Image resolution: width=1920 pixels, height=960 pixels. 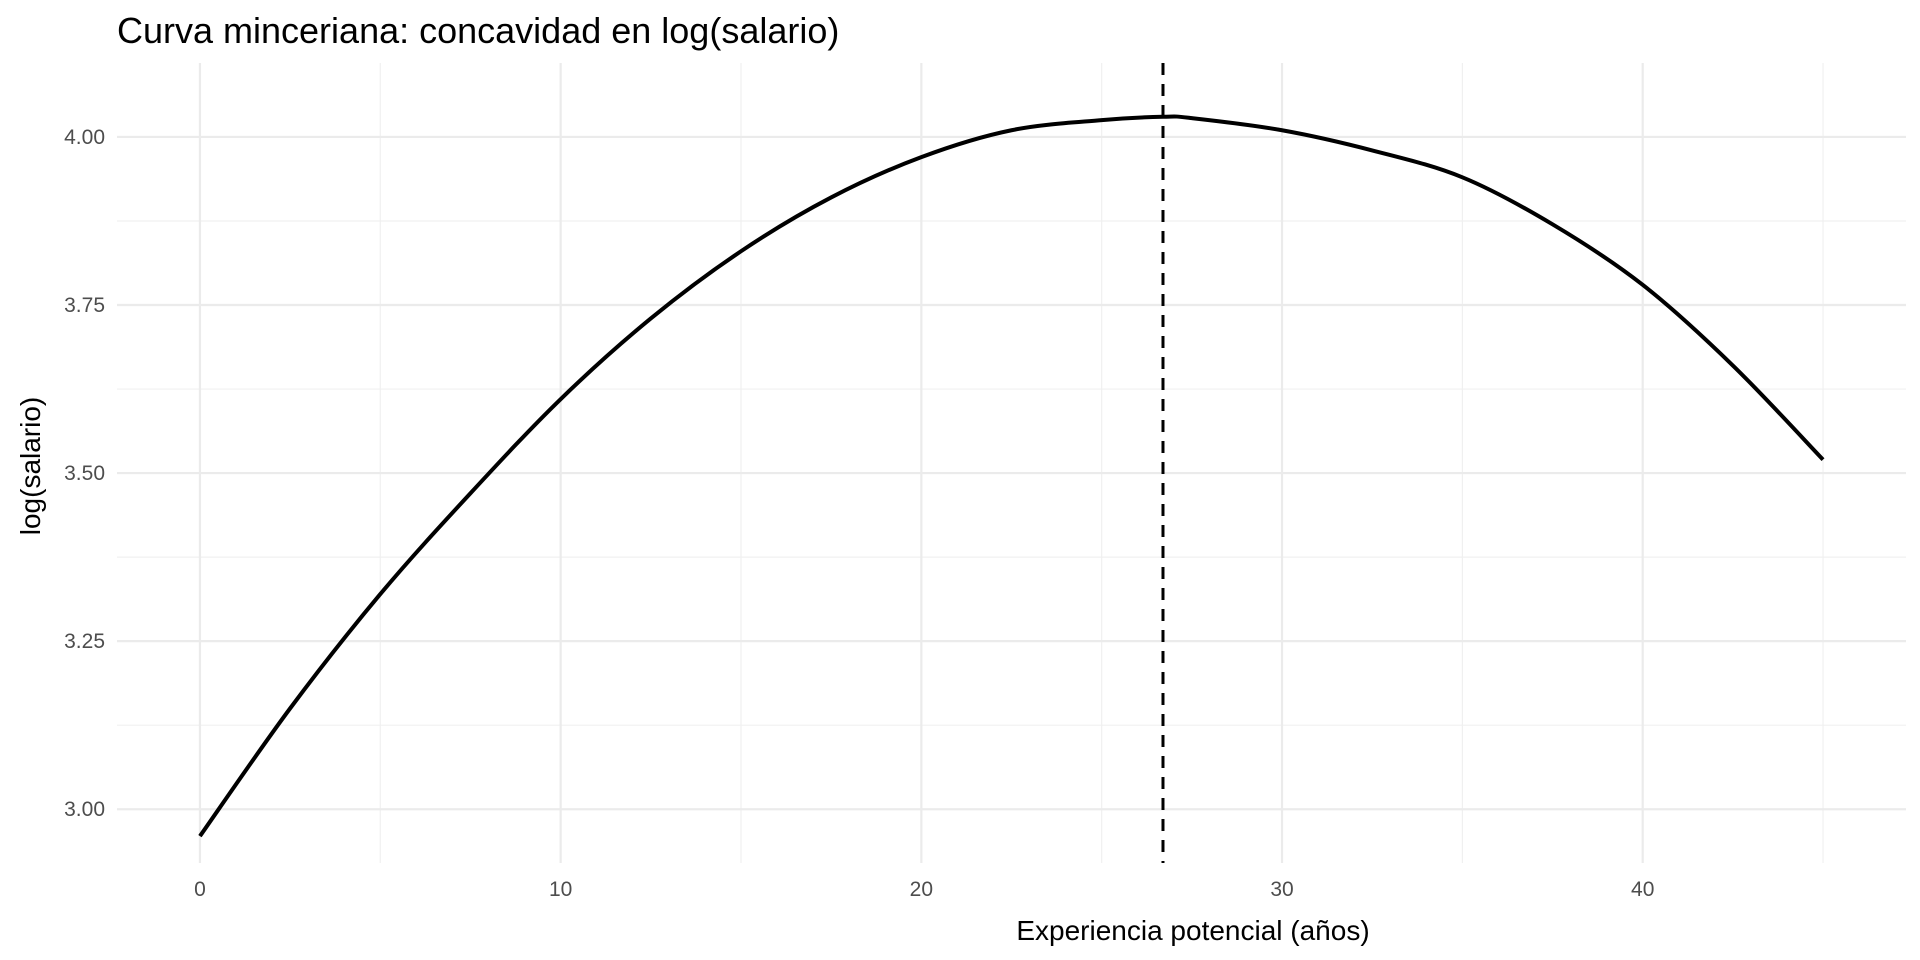 I want to click on y-tick-label: 3.50, so click(x=84, y=473).